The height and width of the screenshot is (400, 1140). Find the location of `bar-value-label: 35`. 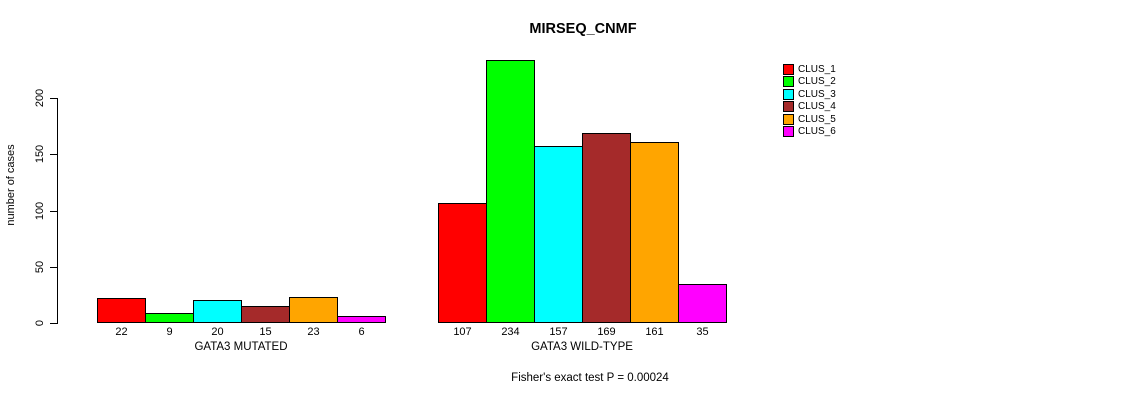

bar-value-label: 35 is located at coordinates (702, 332).